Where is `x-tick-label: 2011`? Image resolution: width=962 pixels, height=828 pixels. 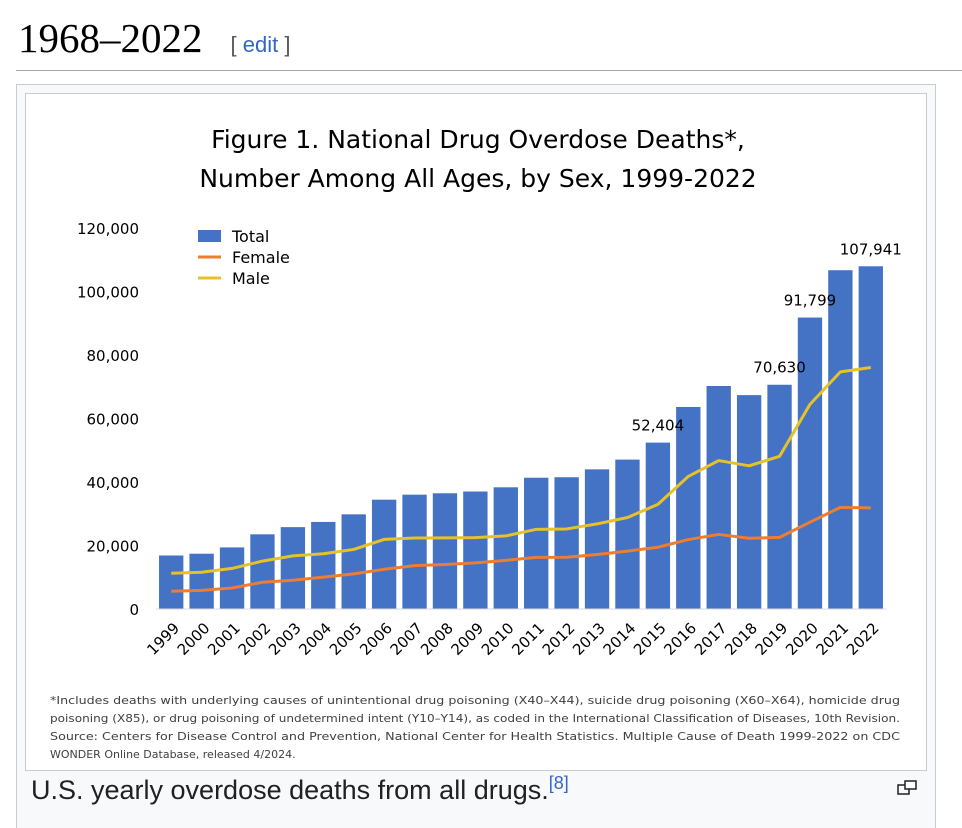
x-tick-label: 2011 is located at coordinates (528, 639).